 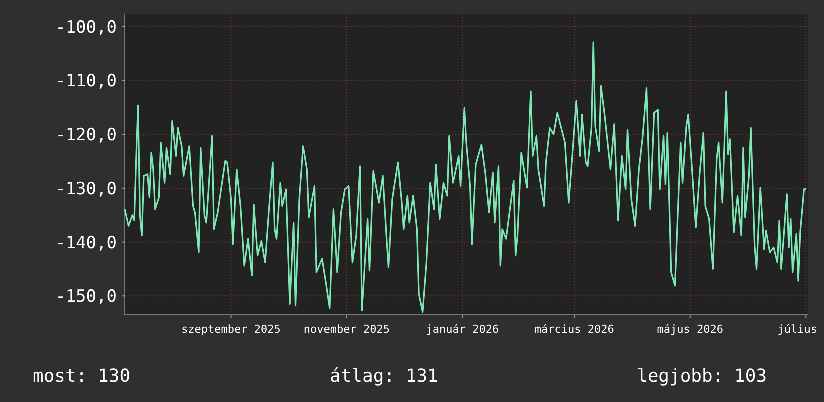 What do you see at coordinates (690, 329) in the screenshot?
I see `x-tick-label: május 2026` at bounding box center [690, 329].